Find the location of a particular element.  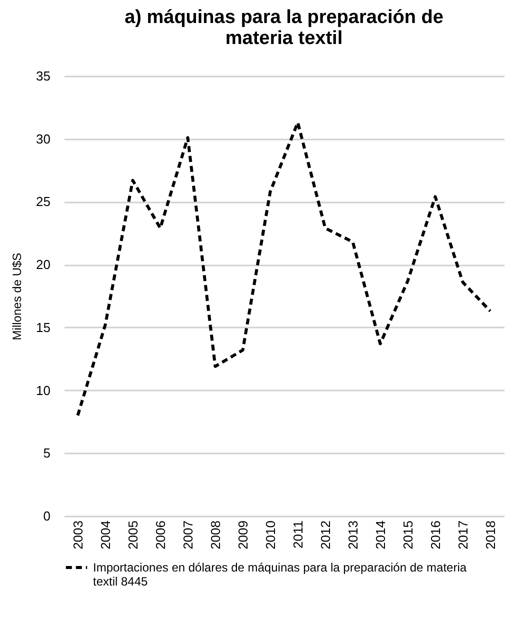

x-tick-label: 2009 is located at coordinates (242, 535).